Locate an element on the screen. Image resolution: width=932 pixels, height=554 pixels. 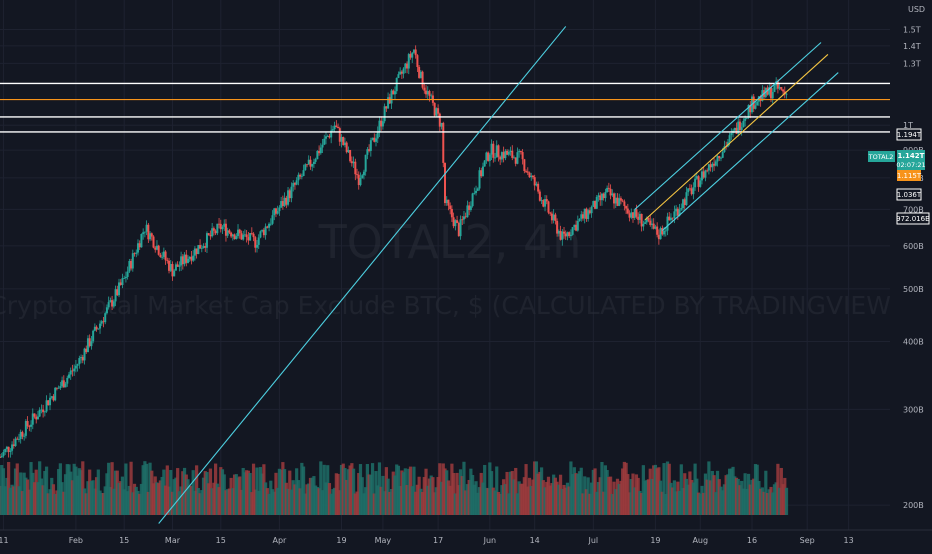
x-tick-label: 15 is located at coordinates (221, 540).